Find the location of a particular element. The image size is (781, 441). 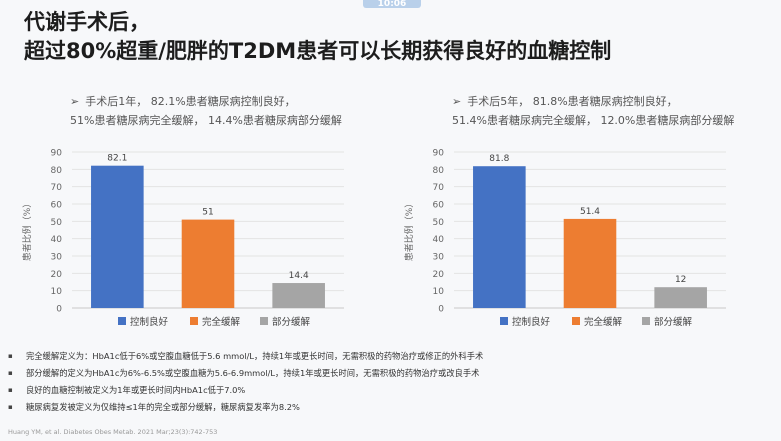

note-item: 良好的血糖控制被定义为1年或更长时间内HbA1c低于7.0% is located at coordinates (393, 390).